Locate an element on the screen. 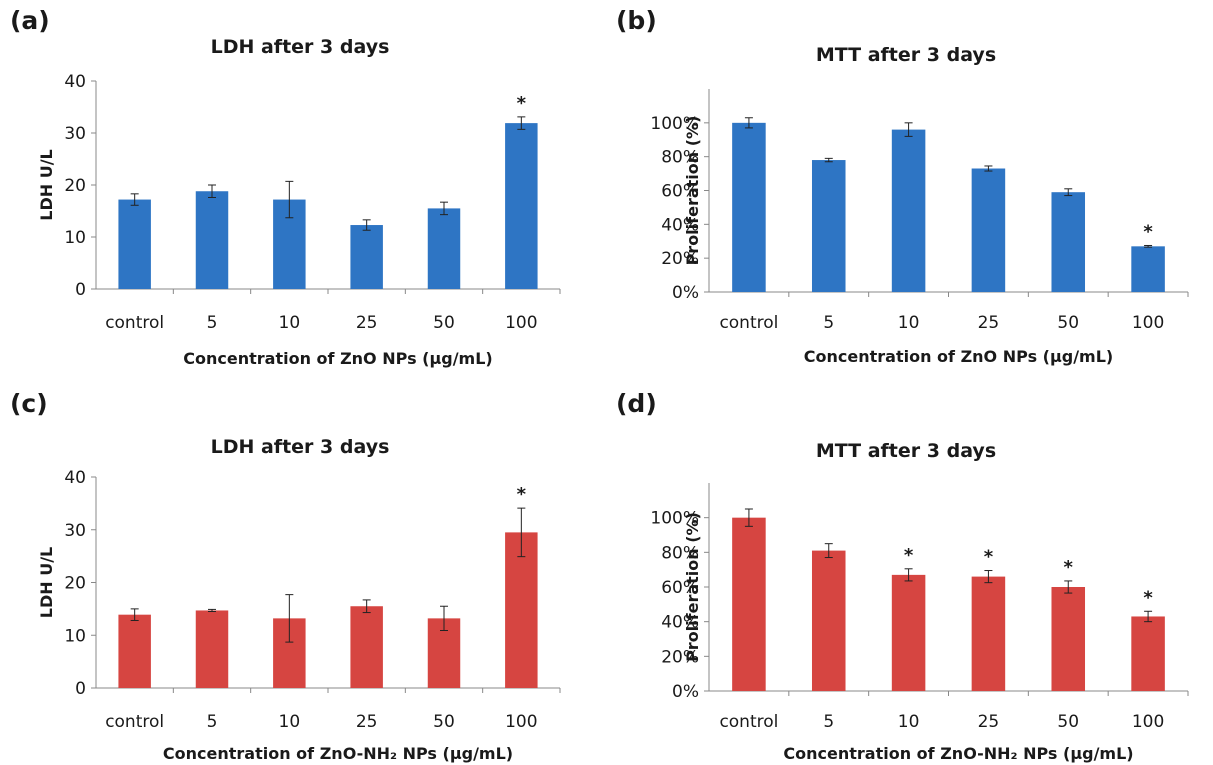 This screenshot has height=765, width=1213. panel-label: (b) is located at coordinates (636, 20).